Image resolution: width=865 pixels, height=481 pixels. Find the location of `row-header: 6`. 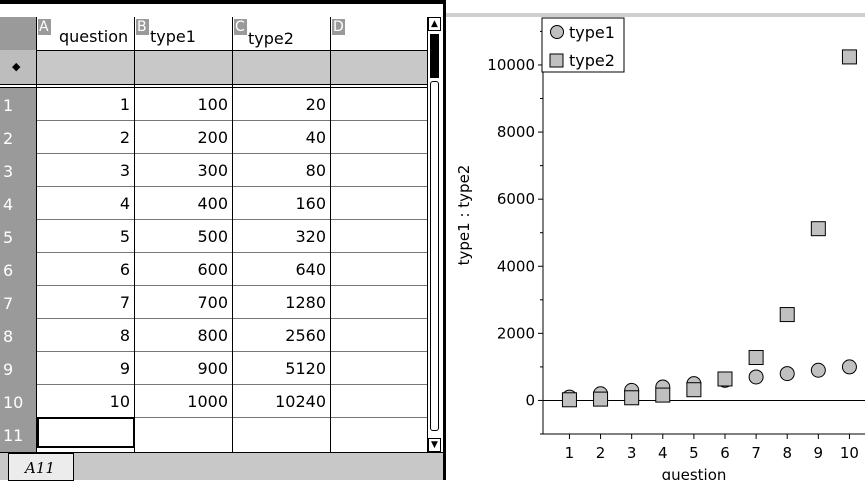

row-header: 6 is located at coordinates (18, 269).